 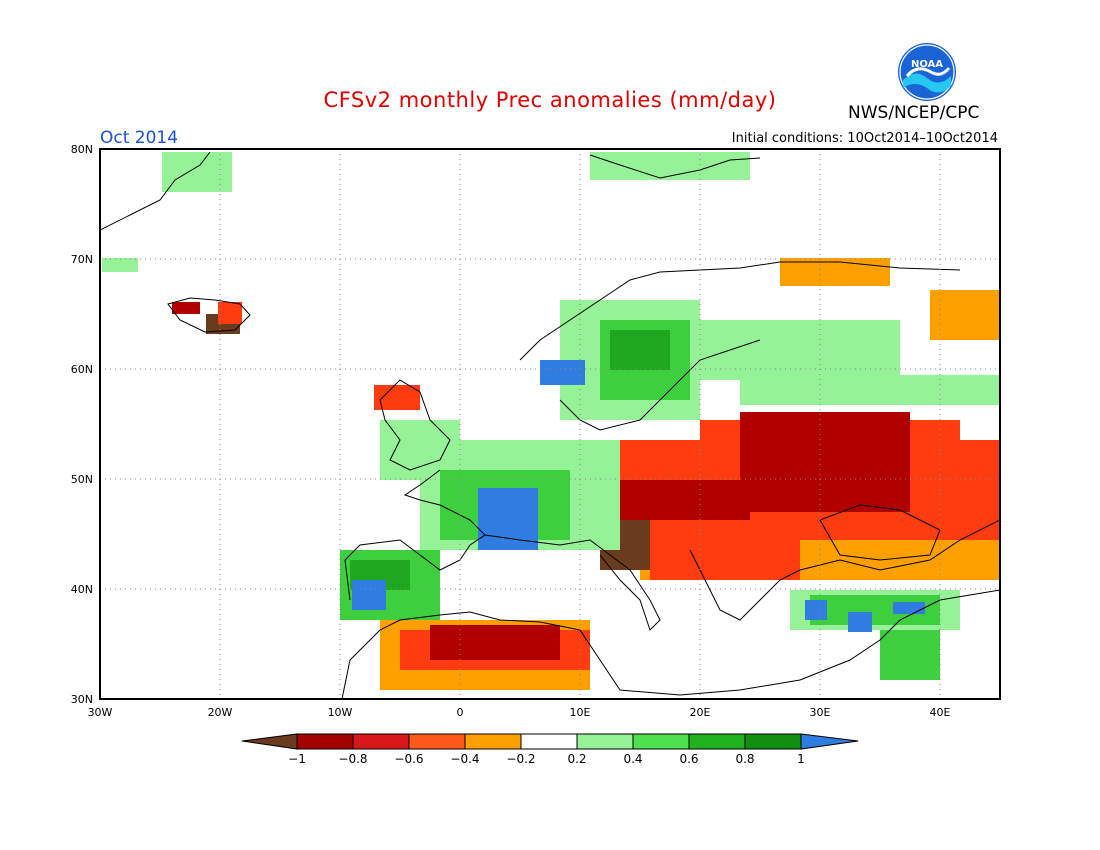 I want to click on colorbar: −1 −0.8 −0.6 −0.4 −0.2 0.2 0.4 0.6 0.8 1, so click(x=550, y=749).